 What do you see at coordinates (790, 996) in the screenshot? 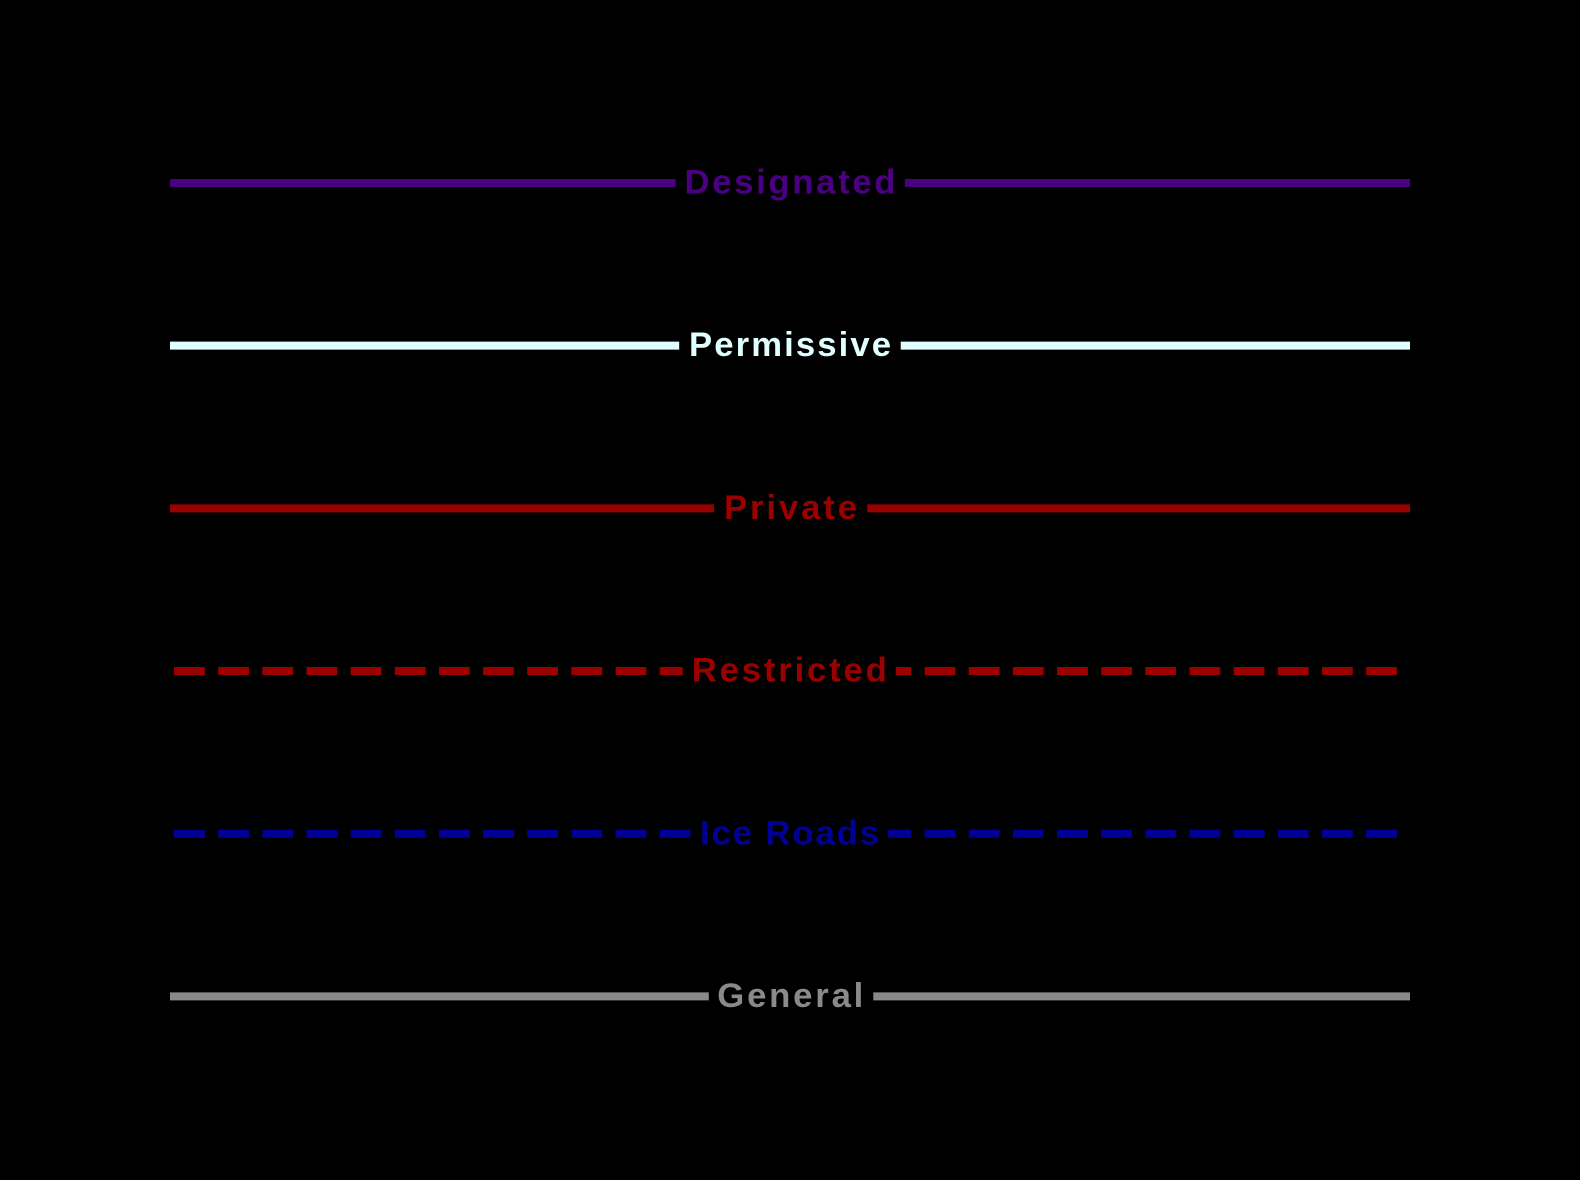
I see `svg-text: General` at bounding box center [790, 996].